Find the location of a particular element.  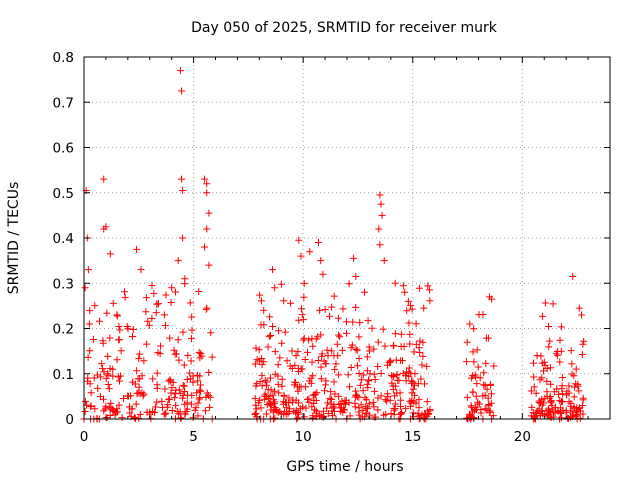

x-tick-label: 0 is located at coordinates (84, 437).